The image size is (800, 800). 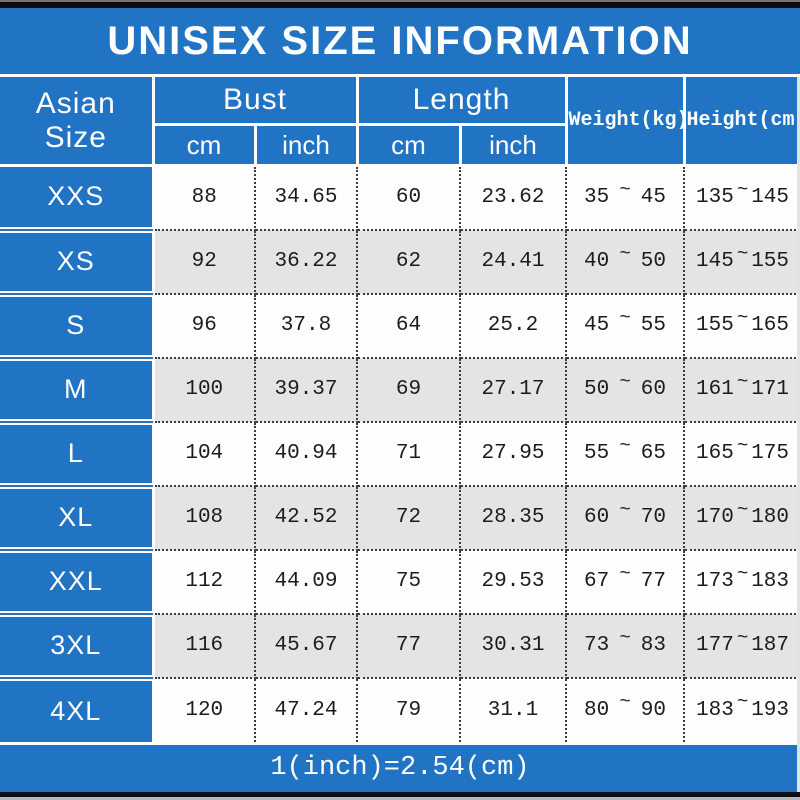 I want to click on height-range-cell: 177 ~ 187, so click(x=741, y=645).